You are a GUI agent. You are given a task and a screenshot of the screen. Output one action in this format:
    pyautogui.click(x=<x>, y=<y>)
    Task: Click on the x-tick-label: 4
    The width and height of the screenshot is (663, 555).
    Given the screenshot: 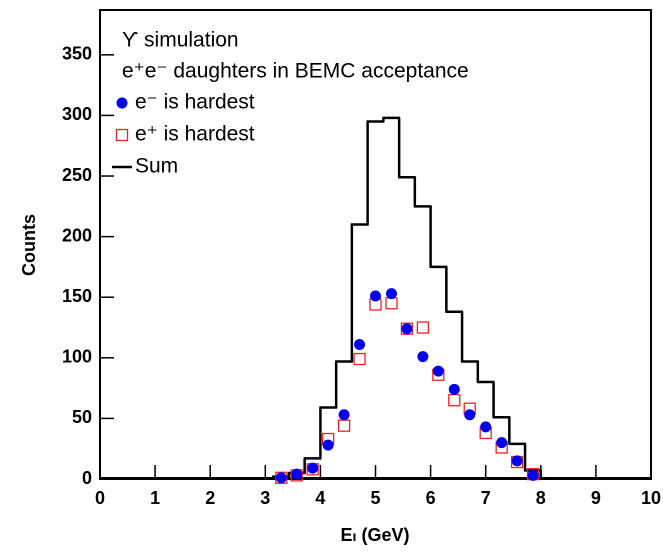 What is the action you would take?
    pyautogui.click(x=320, y=498)
    